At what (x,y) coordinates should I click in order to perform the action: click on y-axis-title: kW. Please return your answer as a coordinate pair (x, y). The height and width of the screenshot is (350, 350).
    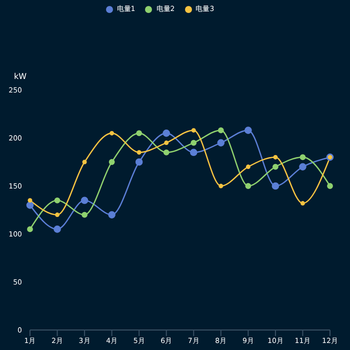
    Looking at the image, I should click on (20, 76).